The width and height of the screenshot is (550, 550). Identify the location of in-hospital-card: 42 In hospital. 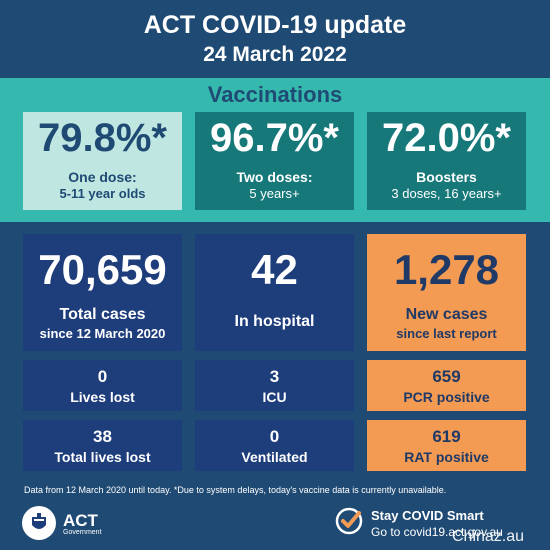
(274, 292).